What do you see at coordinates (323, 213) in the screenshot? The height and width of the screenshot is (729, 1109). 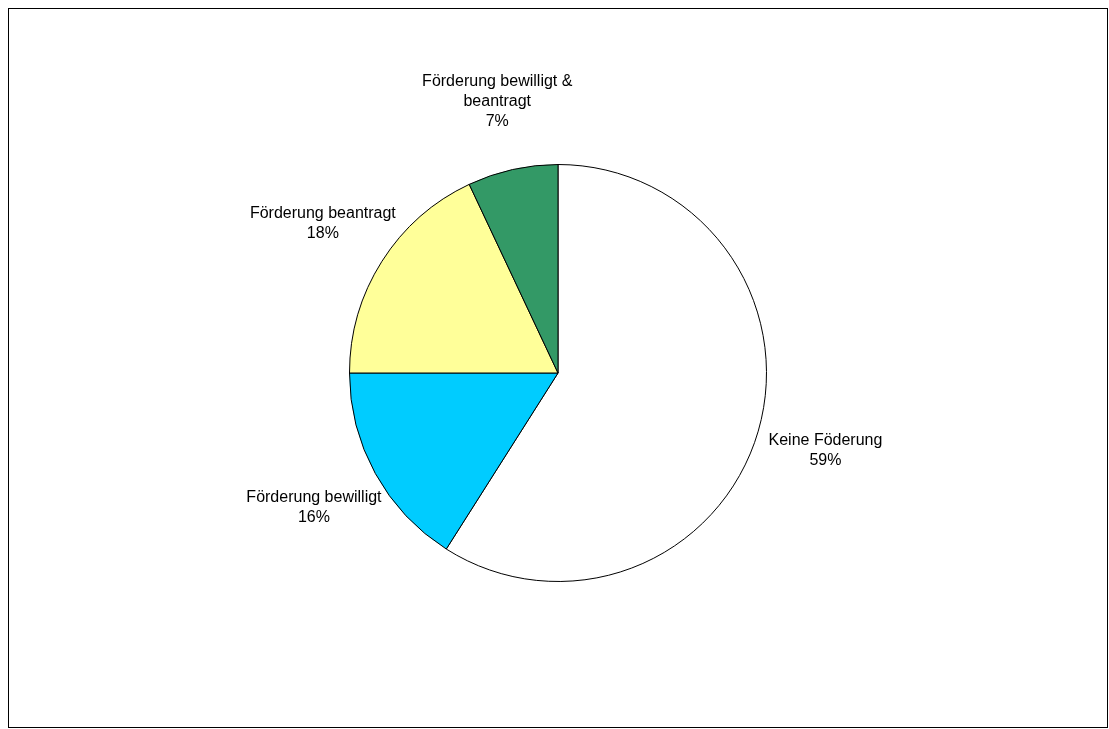 I see `slice-label: Förderung beantragt` at bounding box center [323, 213].